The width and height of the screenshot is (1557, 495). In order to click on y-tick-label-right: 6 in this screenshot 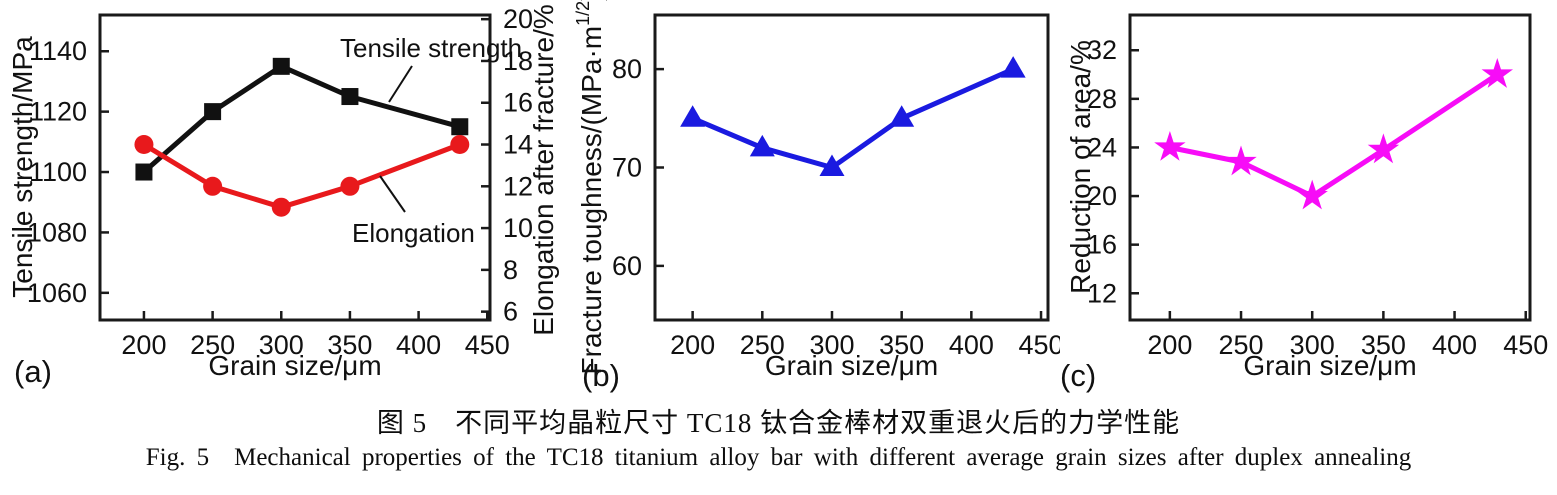, I will do `click(510, 312)`.